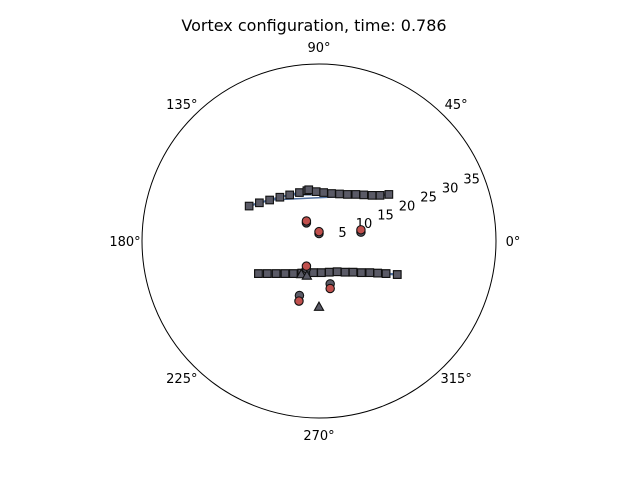  I want to click on radial-tick-label: 35, so click(471, 180).